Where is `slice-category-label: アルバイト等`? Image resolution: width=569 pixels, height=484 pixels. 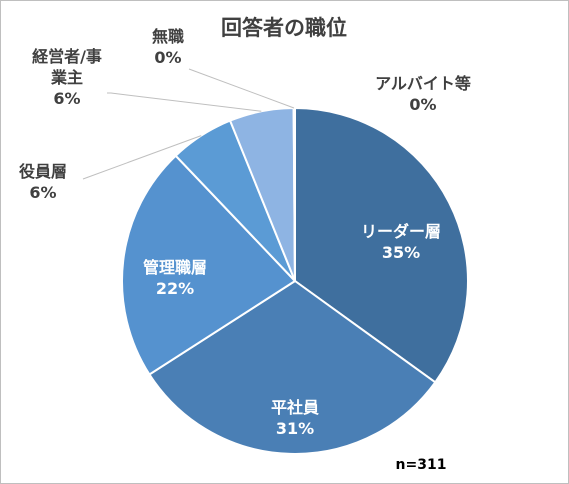 slice-category-label: アルバイト等 is located at coordinates (423, 83).